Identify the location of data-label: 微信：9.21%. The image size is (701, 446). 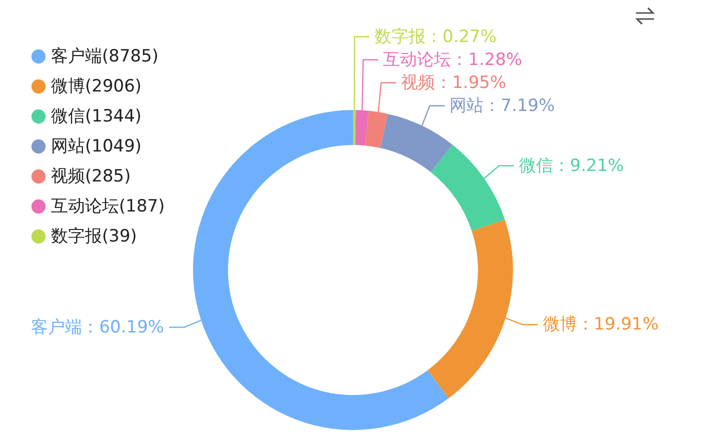
(571, 166).